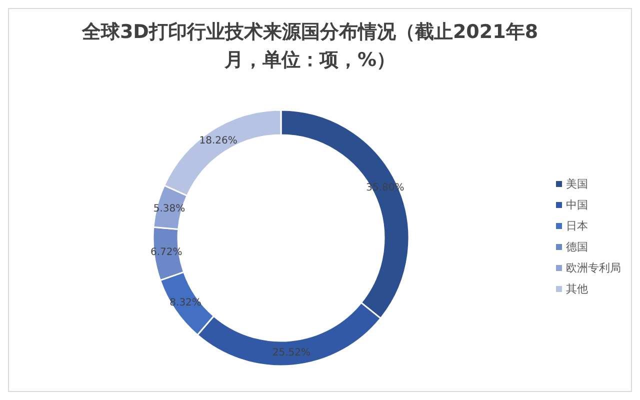 This screenshot has height=400, width=640. What do you see at coordinates (291, 353) in the screenshot?
I see `data-label: 25.52%` at bounding box center [291, 353].